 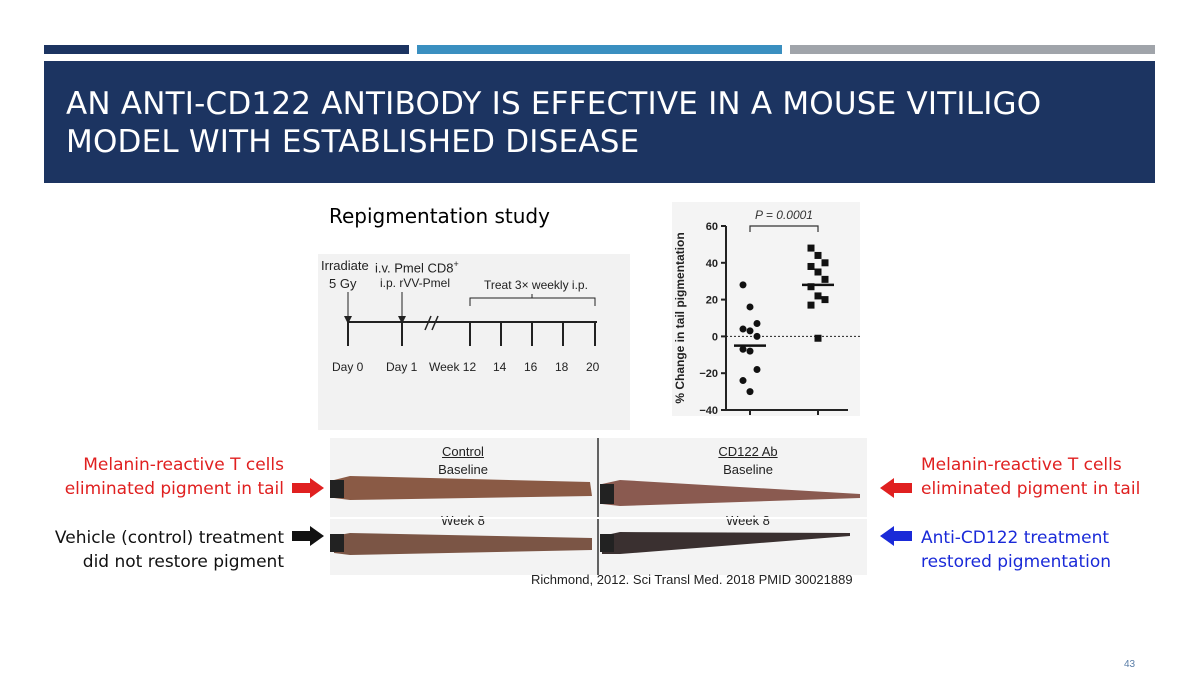 What do you see at coordinates (726, 543) in the screenshot?
I see `cd122-week8-tail` at bounding box center [726, 543].